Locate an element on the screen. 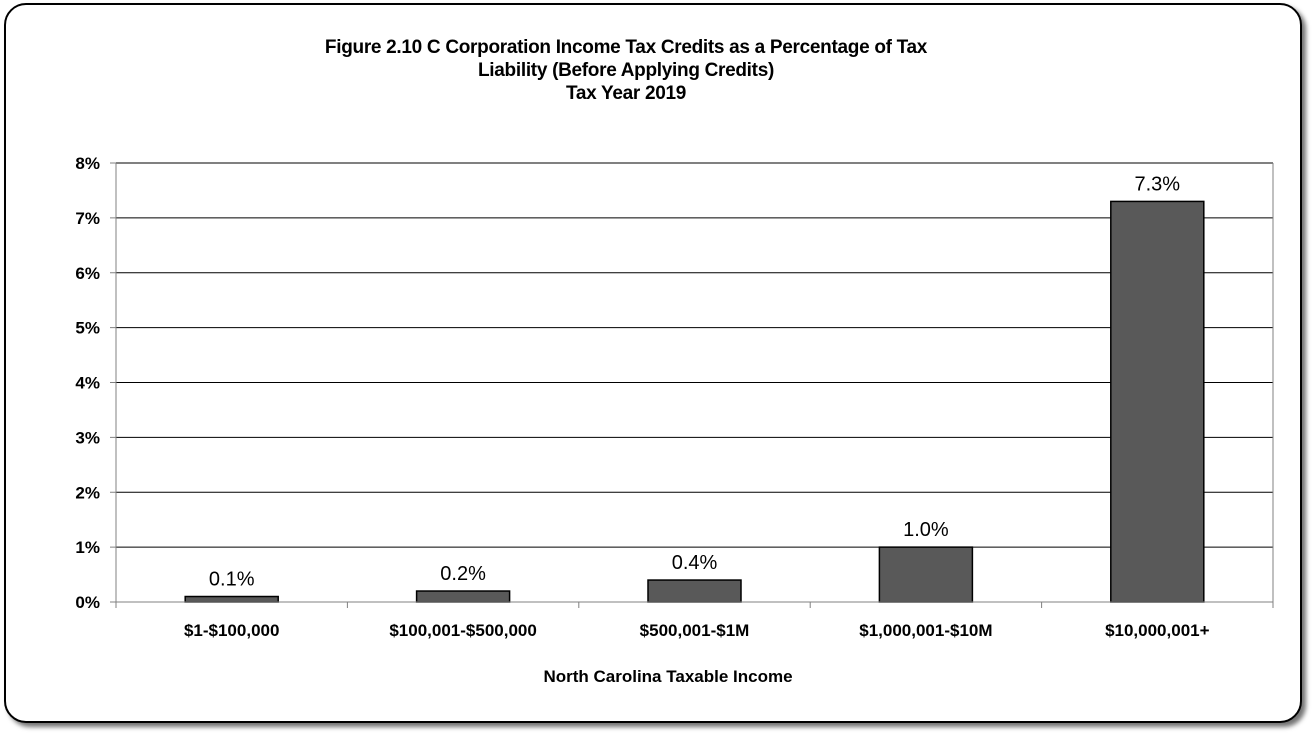 The width and height of the screenshot is (1314, 733). chart-title-line-2: Liability (Before Applying Credits) is located at coordinates (626, 70).